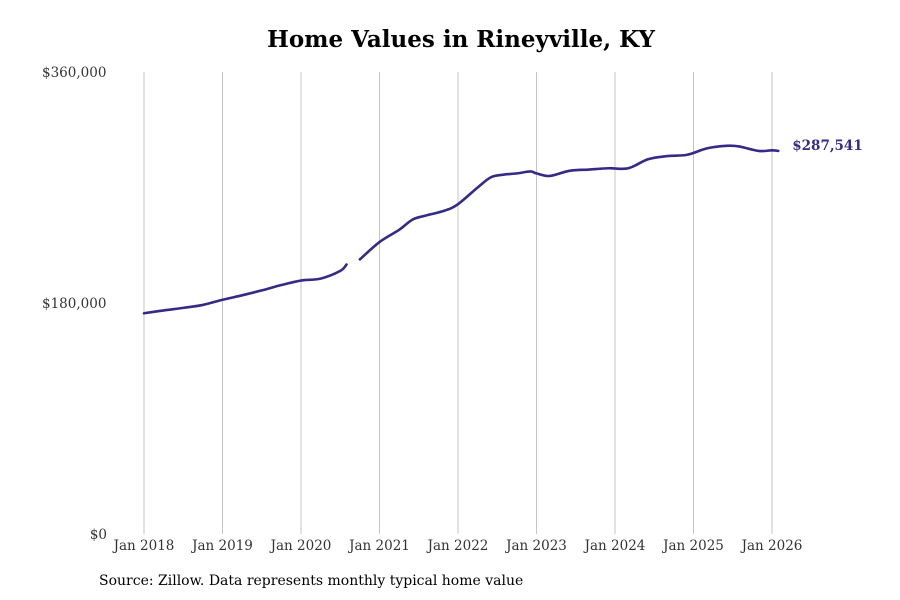  What do you see at coordinates (378, 546) in the screenshot?
I see `x-tick-label: Jan 2021` at bounding box center [378, 546].